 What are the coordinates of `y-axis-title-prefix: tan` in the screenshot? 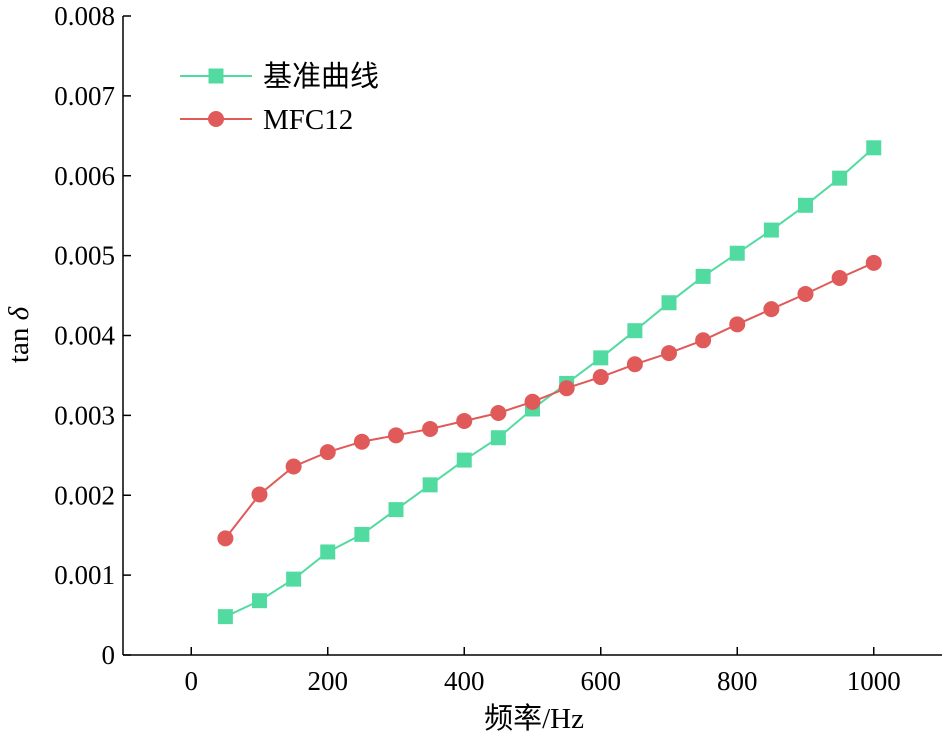 It's located at (19, 341).